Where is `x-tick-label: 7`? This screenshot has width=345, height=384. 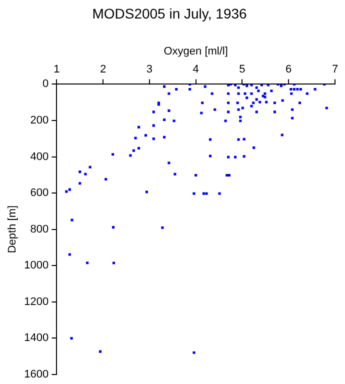 x-tick-label: 7 is located at coordinates (335, 70).